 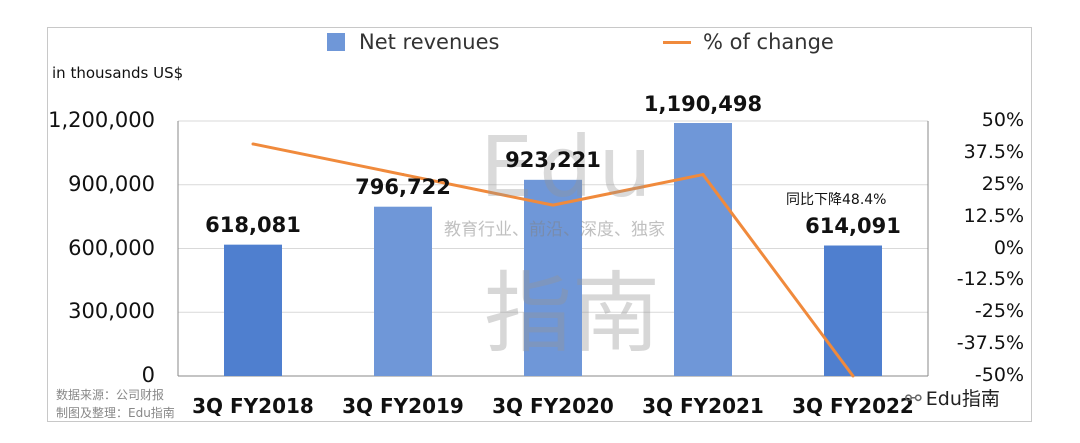 I want to click on brand-badge: ⚯ Edu指南, so click(x=952, y=397).